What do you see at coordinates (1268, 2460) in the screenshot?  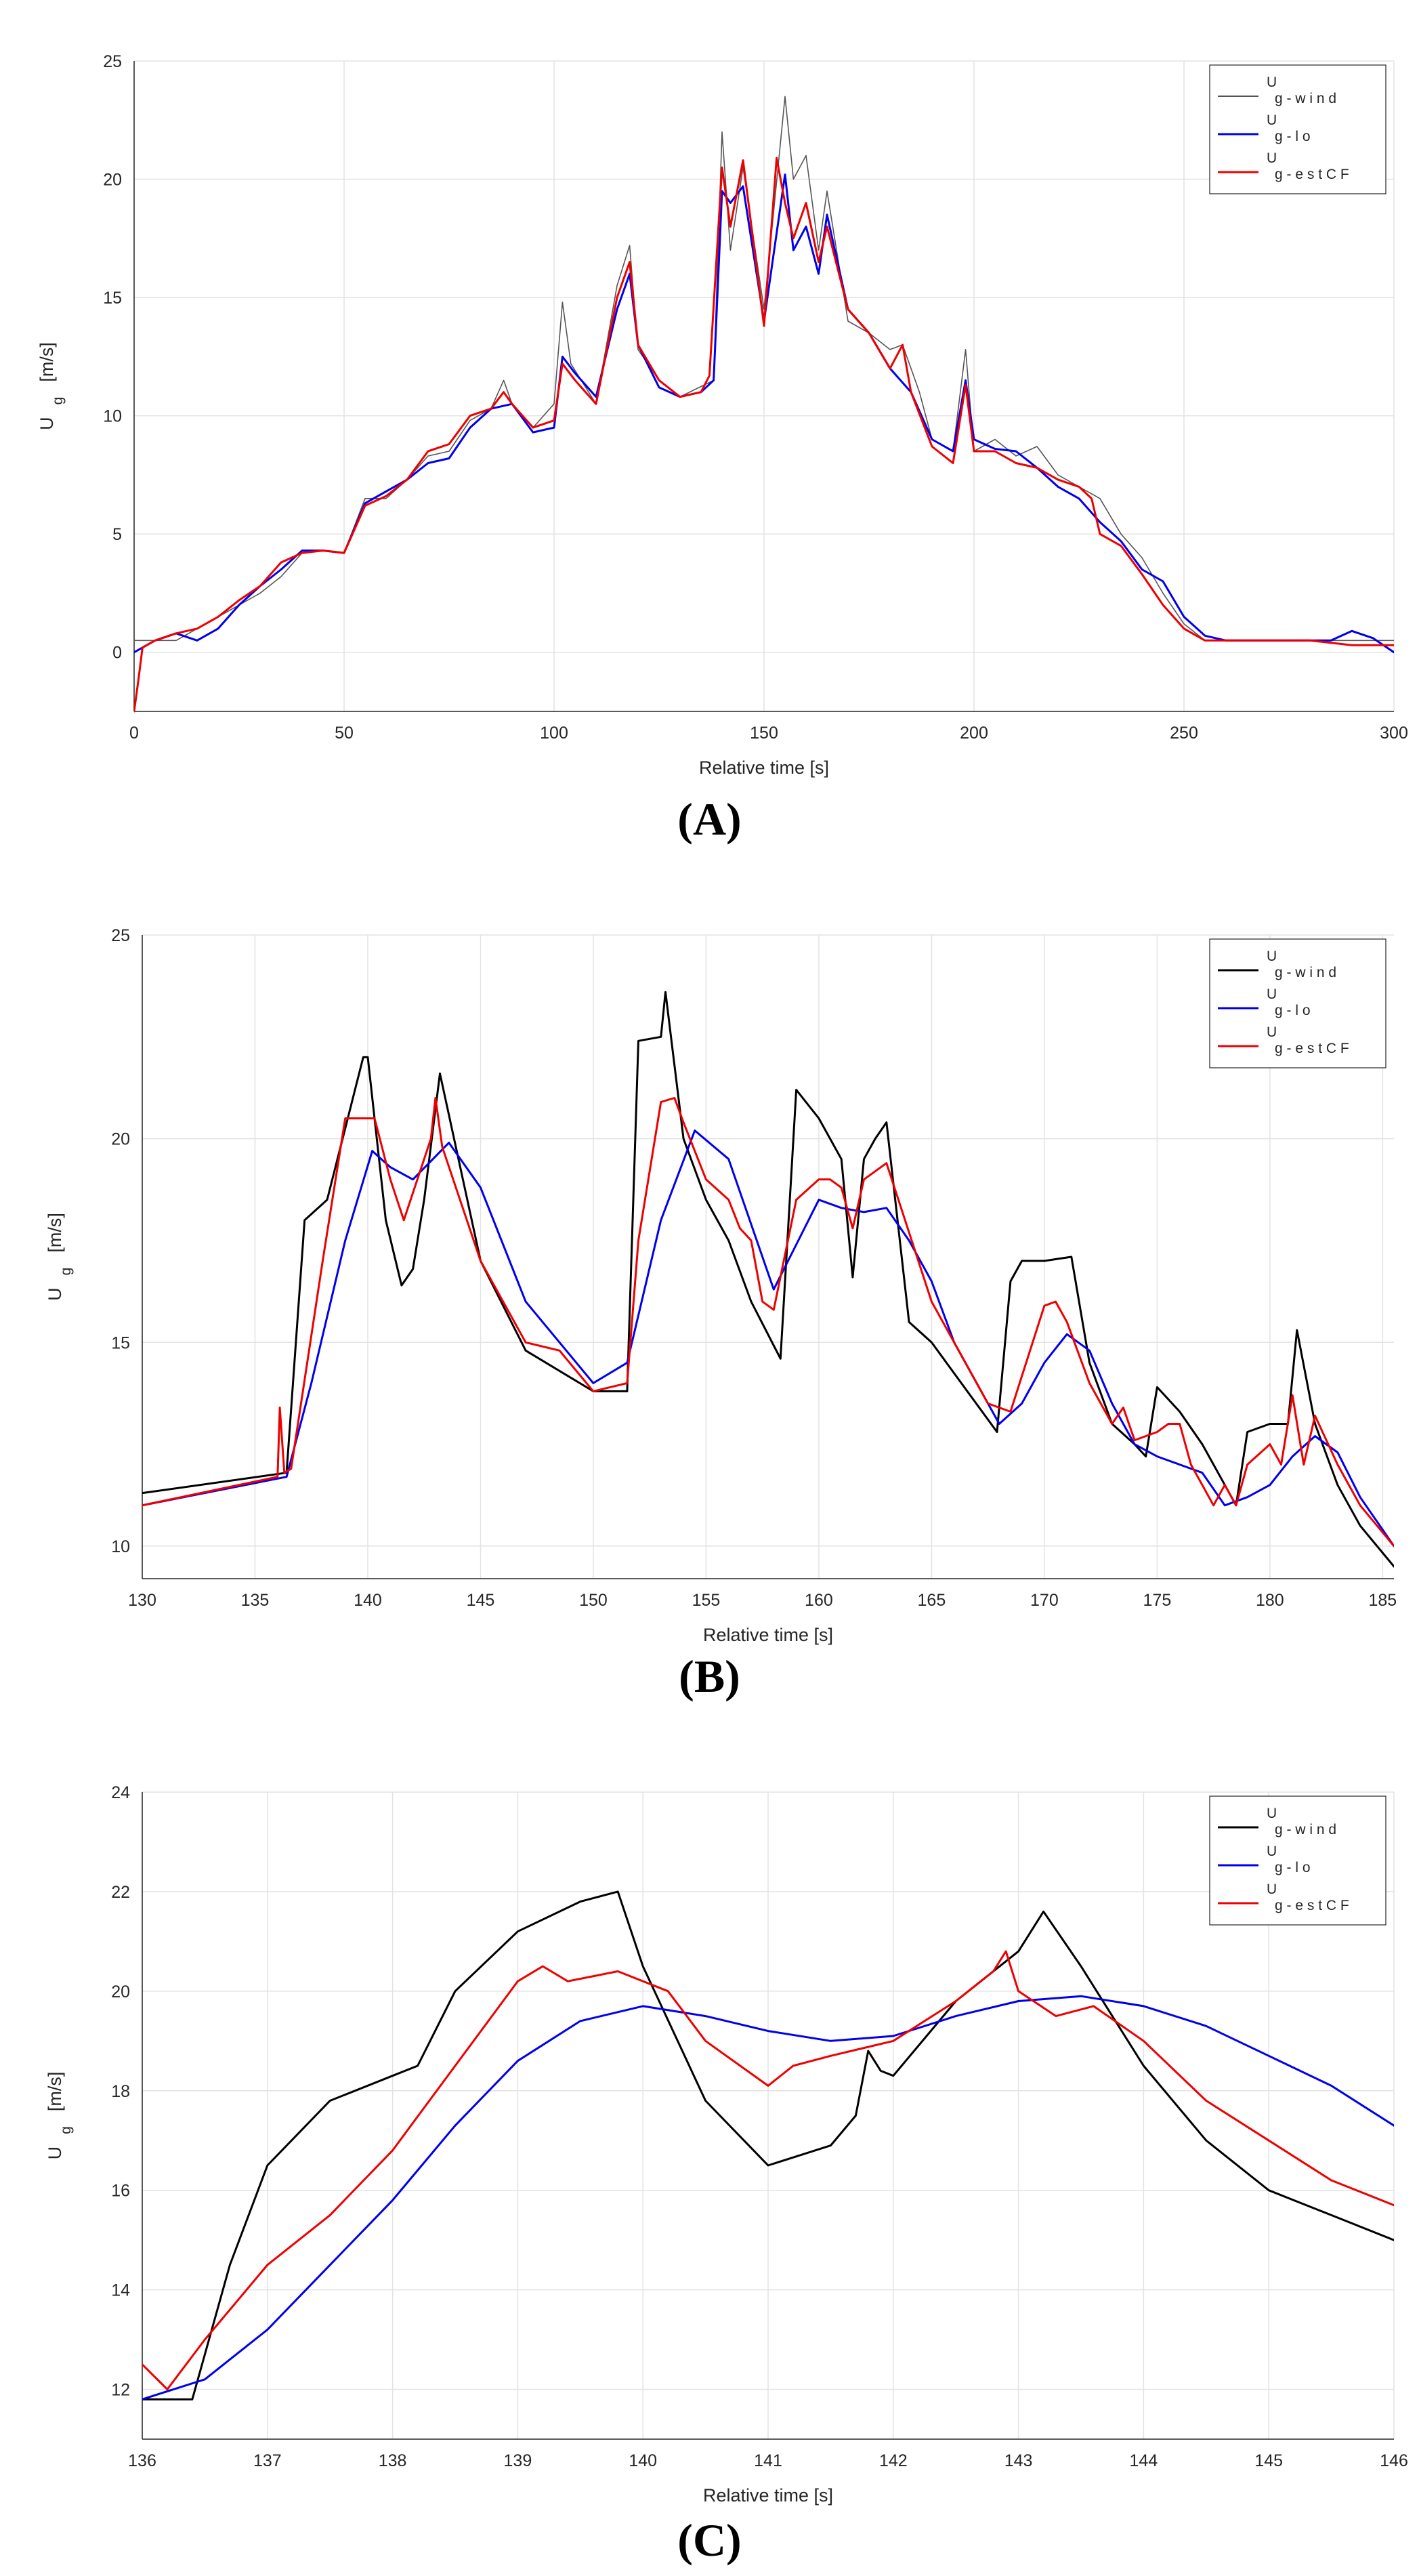 I see `x-tick-label: 145` at bounding box center [1268, 2460].